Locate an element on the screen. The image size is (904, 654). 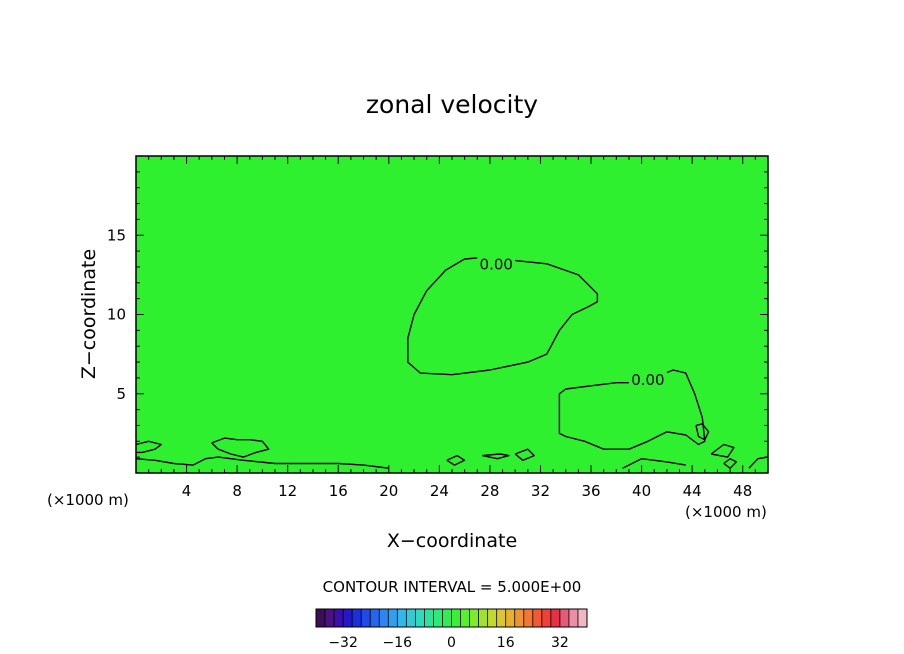
y-tick-label: 15 is located at coordinates (116, 235).